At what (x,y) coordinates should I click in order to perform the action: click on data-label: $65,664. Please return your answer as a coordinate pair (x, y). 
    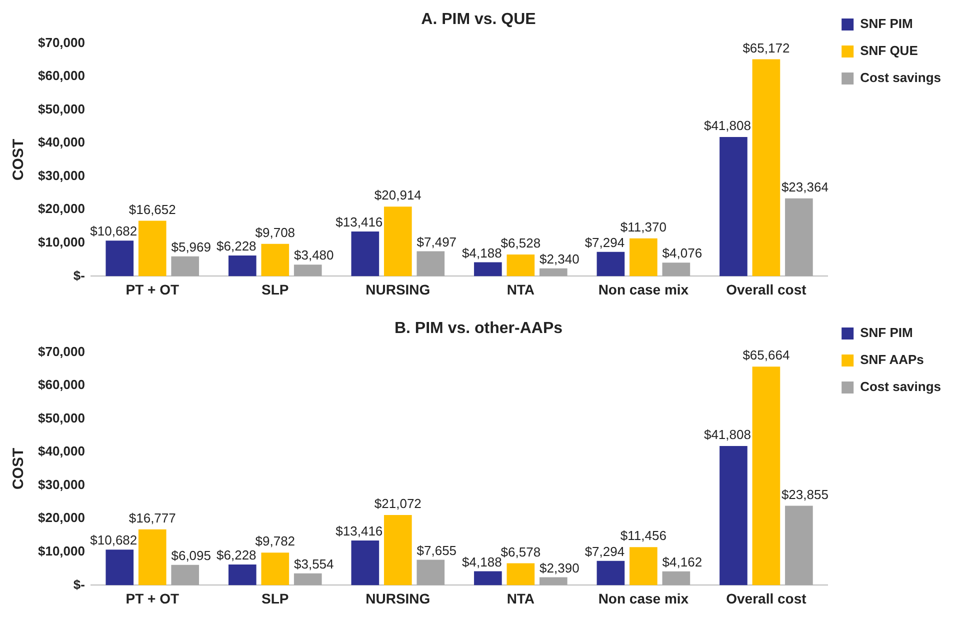
    Looking at the image, I should click on (766, 355).